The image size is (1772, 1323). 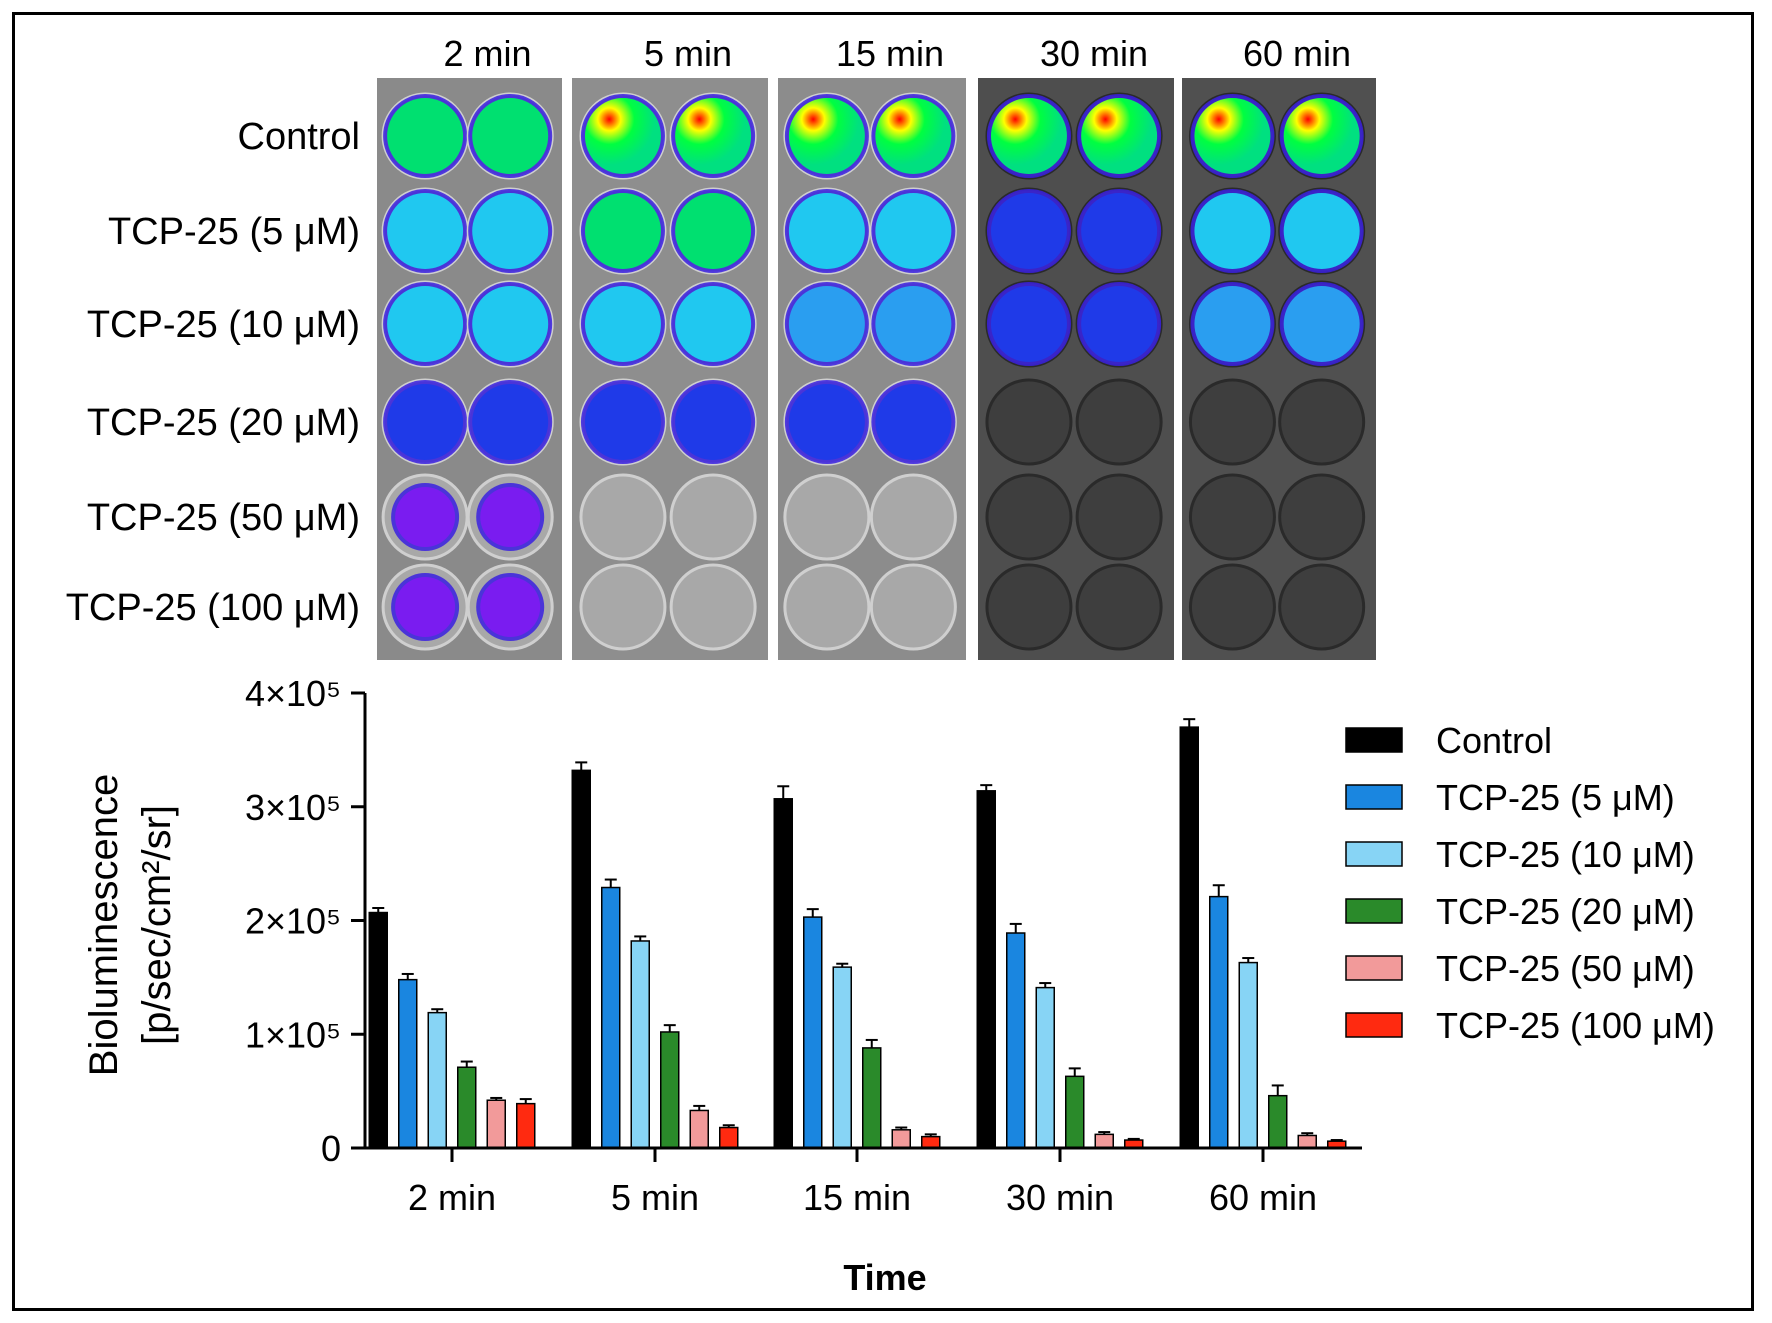 I want to click on timepoint-header: 30 min, so click(x=1094, y=53).